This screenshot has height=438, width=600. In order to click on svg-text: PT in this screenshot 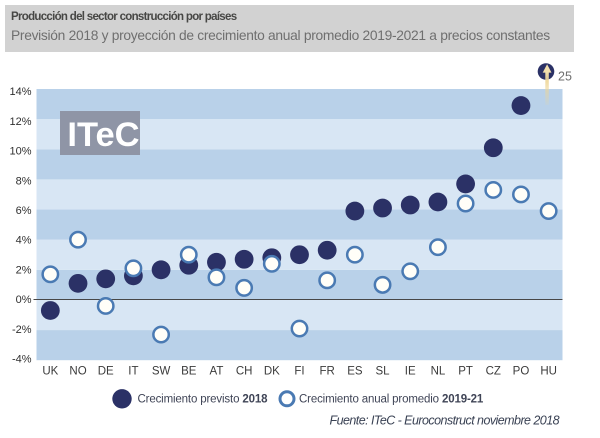, I will do `click(465, 372)`.